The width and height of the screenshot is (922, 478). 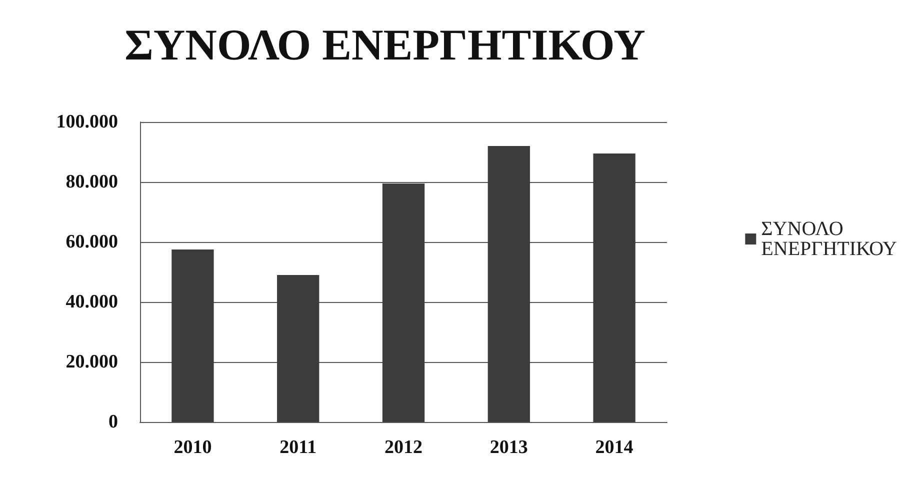 What do you see at coordinates (92, 302) in the screenshot?
I see `y-tick-label: 40.000` at bounding box center [92, 302].